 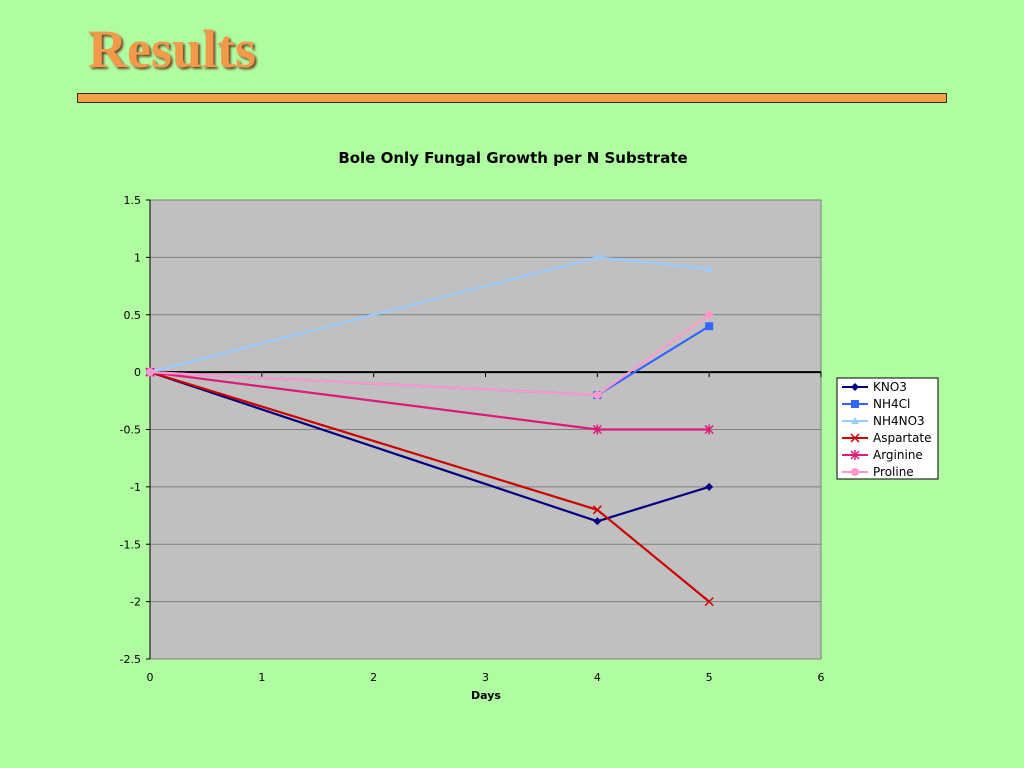 I want to click on legend: KNO3 NH4Cl NH4NO3 Aspartate Arginine Proline, so click(x=887, y=428).